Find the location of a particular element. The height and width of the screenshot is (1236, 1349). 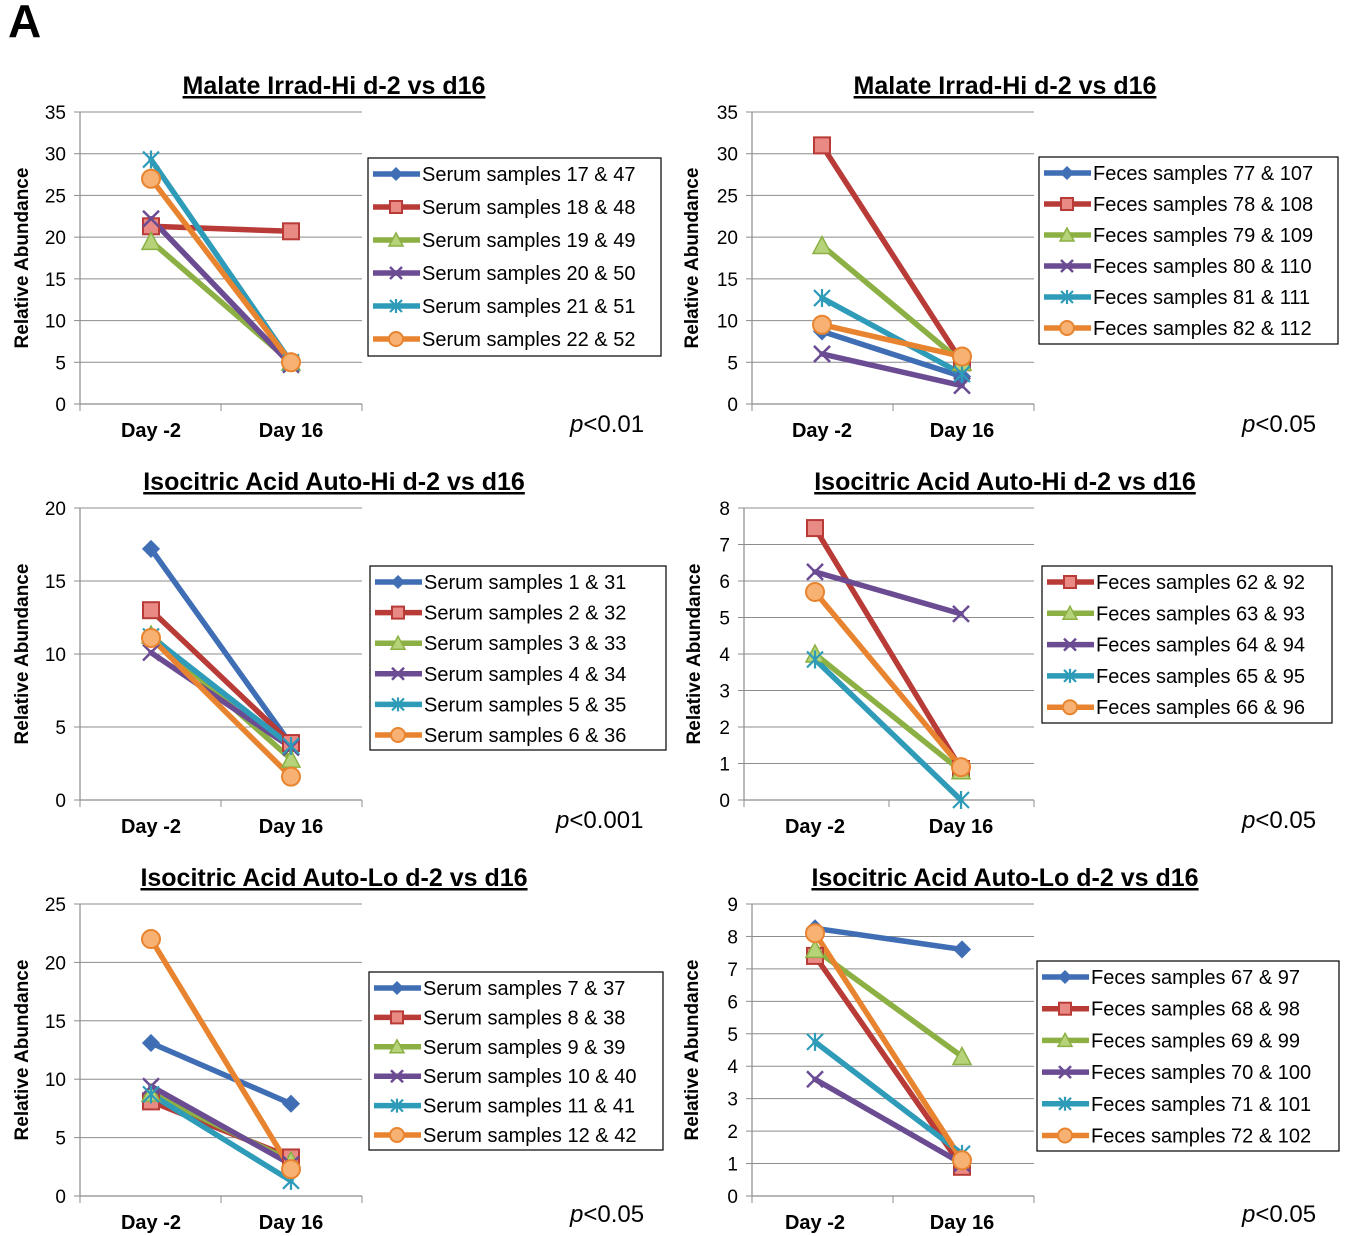

legend-label: Feces samples 63 & 93 is located at coordinates (1200, 614).